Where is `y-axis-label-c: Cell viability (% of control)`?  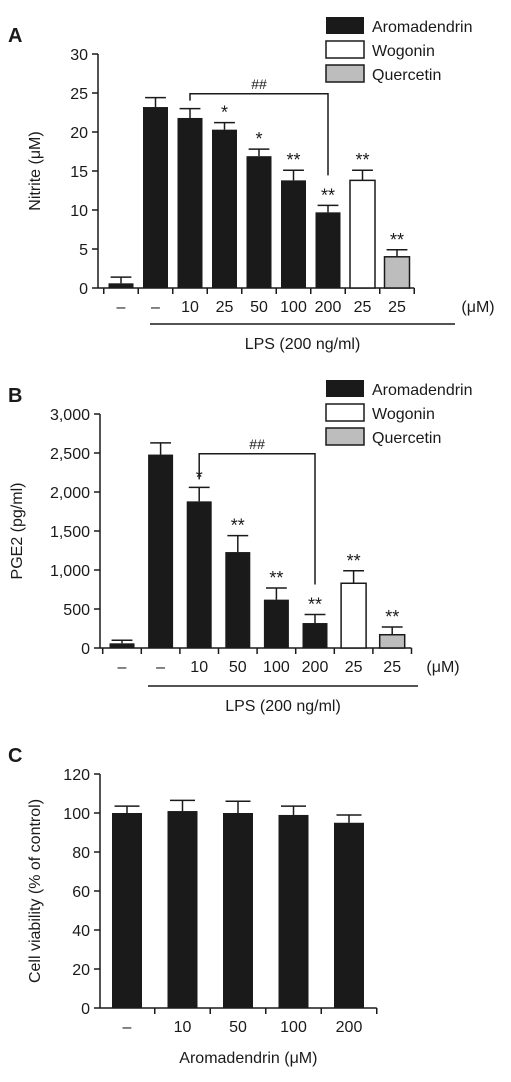 y-axis-label-c: Cell viability (% of control) is located at coordinates (35, 891).